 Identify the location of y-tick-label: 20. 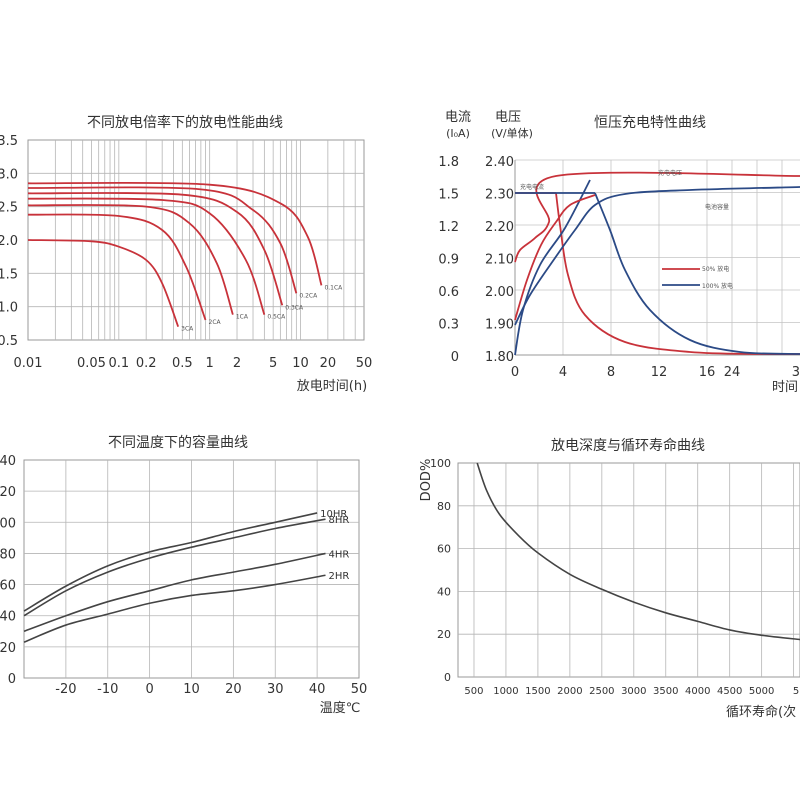
(444, 634).